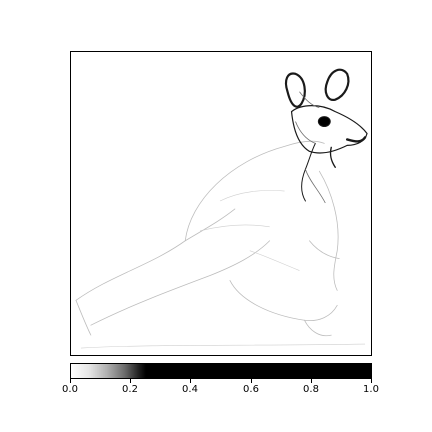 The width and height of the screenshot is (432, 432). Describe the element at coordinates (315, 186) in the screenshot. I see `neck-fur` at that location.